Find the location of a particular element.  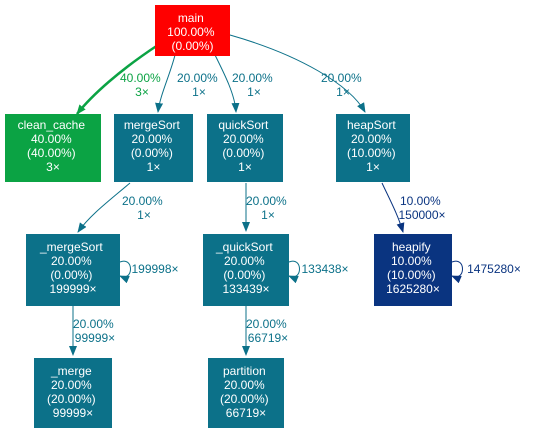

edge-label-count: 150000× is located at coordinates (421, 215).